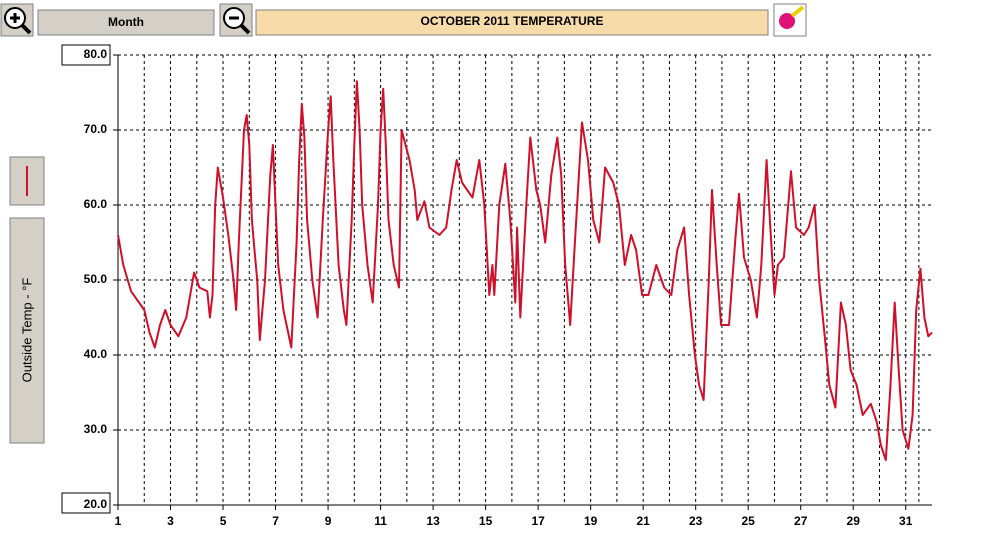 This screenshot has height=535, width=986. I want to click on x-tick-label: 25, so click(749, 521).